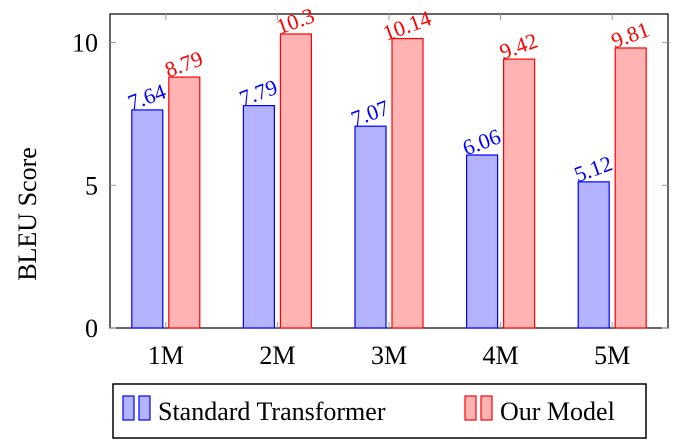 This screenshot has height=444, width=676. What do you see at coordinates (557, 411) in the screenshot?
I see `legend-label: Our Model` at bounding box center [557, 411].